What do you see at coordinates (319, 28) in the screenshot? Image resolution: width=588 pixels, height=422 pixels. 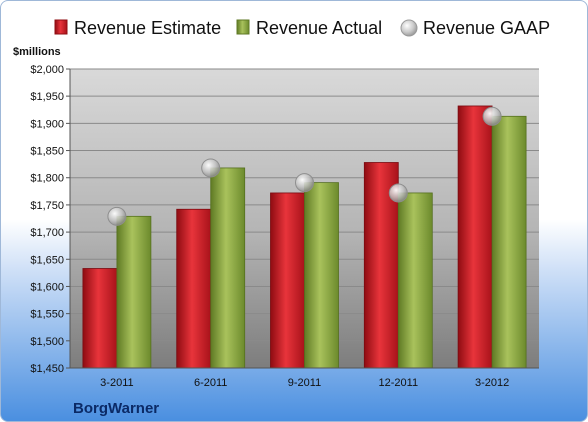 I see `legend-label-actual: Revenue Actual` at bounding box center [319, 28].